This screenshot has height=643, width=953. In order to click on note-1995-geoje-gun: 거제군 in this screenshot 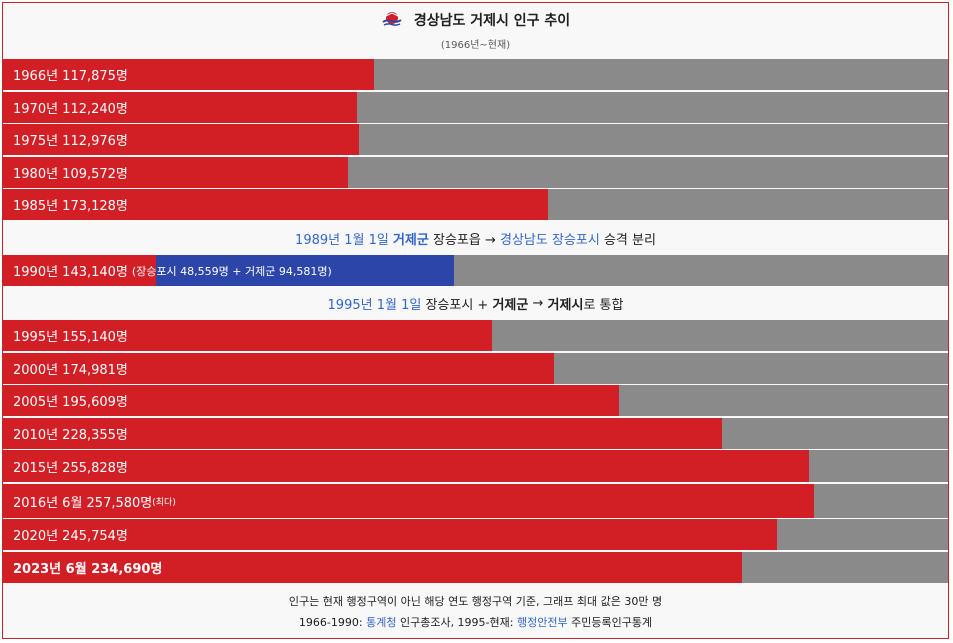, I will do `click(510, 305)`.